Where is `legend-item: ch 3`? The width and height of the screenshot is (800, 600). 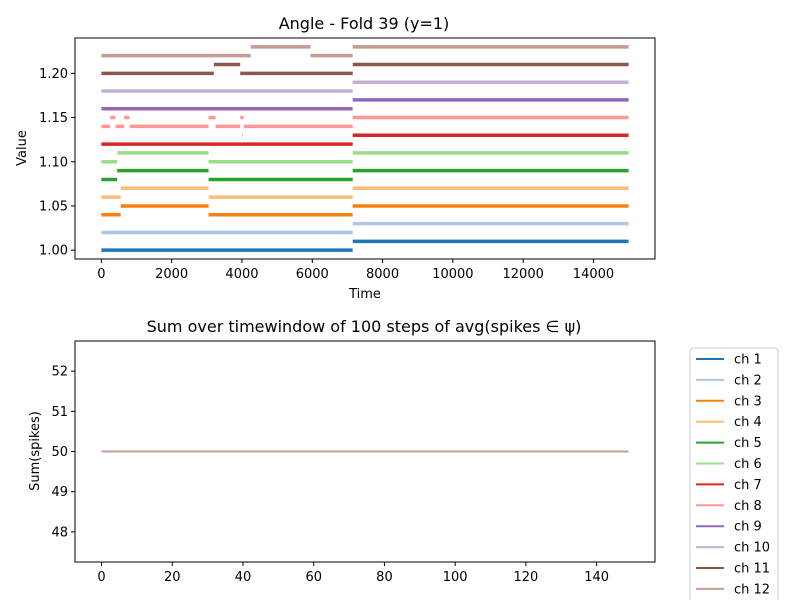 legend-item: ch 3 is located at coordinates (729, 401).